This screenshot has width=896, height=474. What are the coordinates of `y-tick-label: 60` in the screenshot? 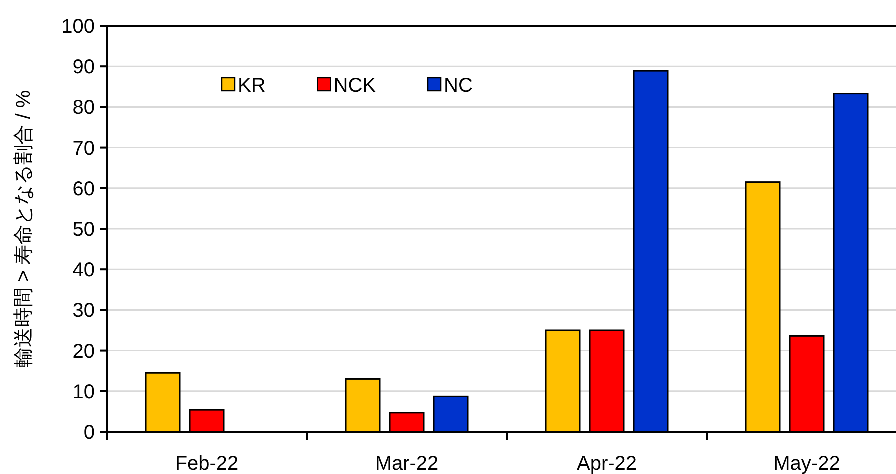 It's located at (83, 189).